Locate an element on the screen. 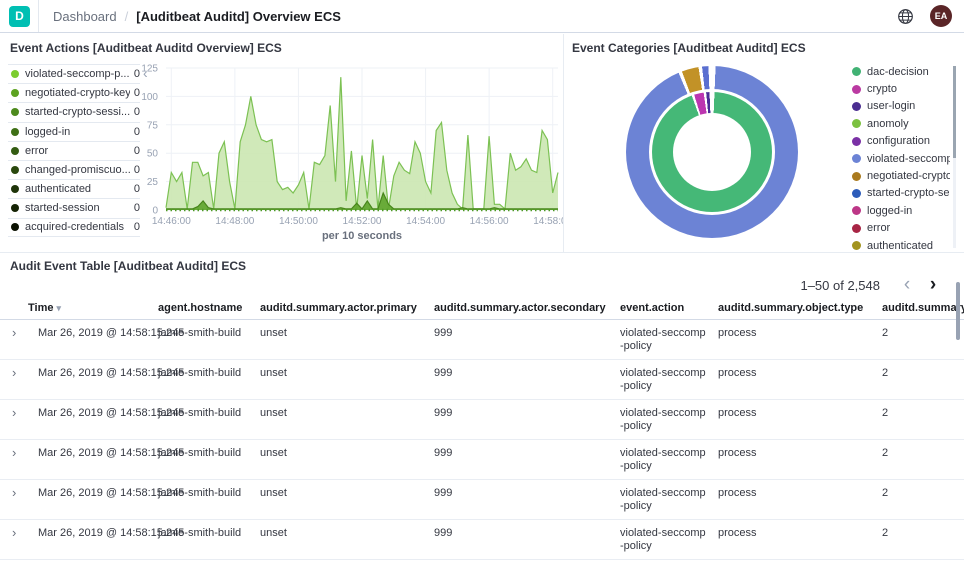 The height and width of the screenshot is (561, 964). column-header-auditd-summary-object-type: auditd.summary.object.type is located at coordinates (791, 308).